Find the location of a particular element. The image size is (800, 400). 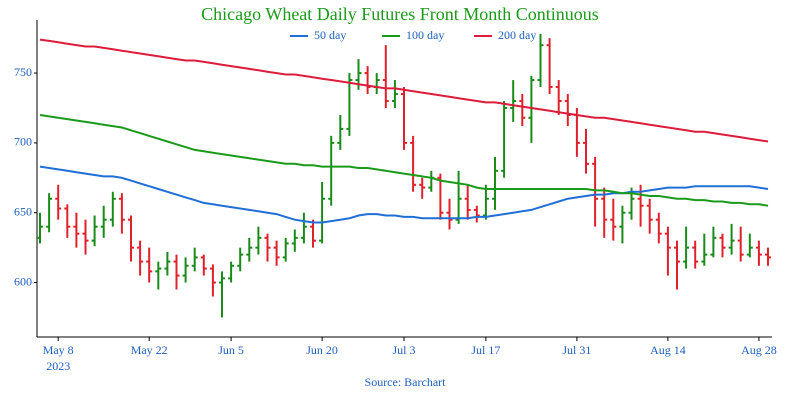

x-tick-label: Jul 31 is located at coordinates (576, 350).